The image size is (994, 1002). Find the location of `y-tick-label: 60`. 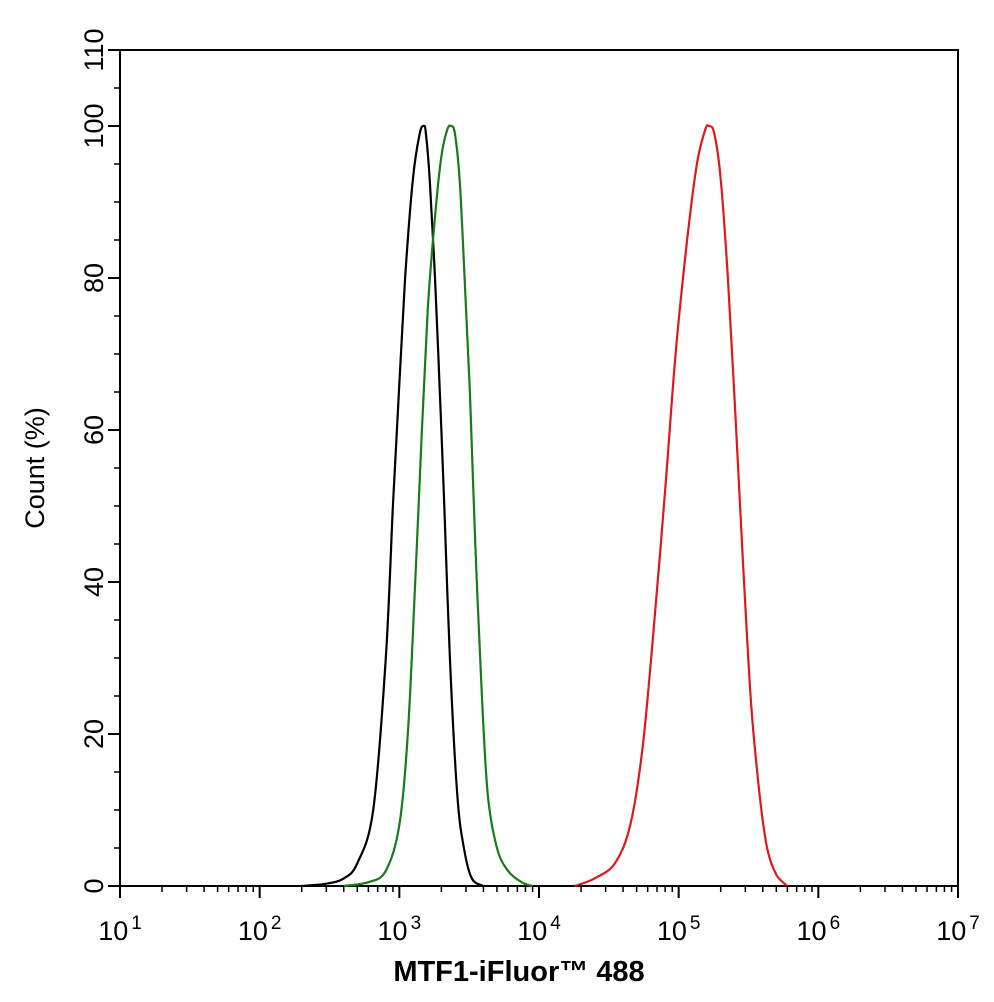

y-tick-label: 60 is located at coordinates (94, 430).